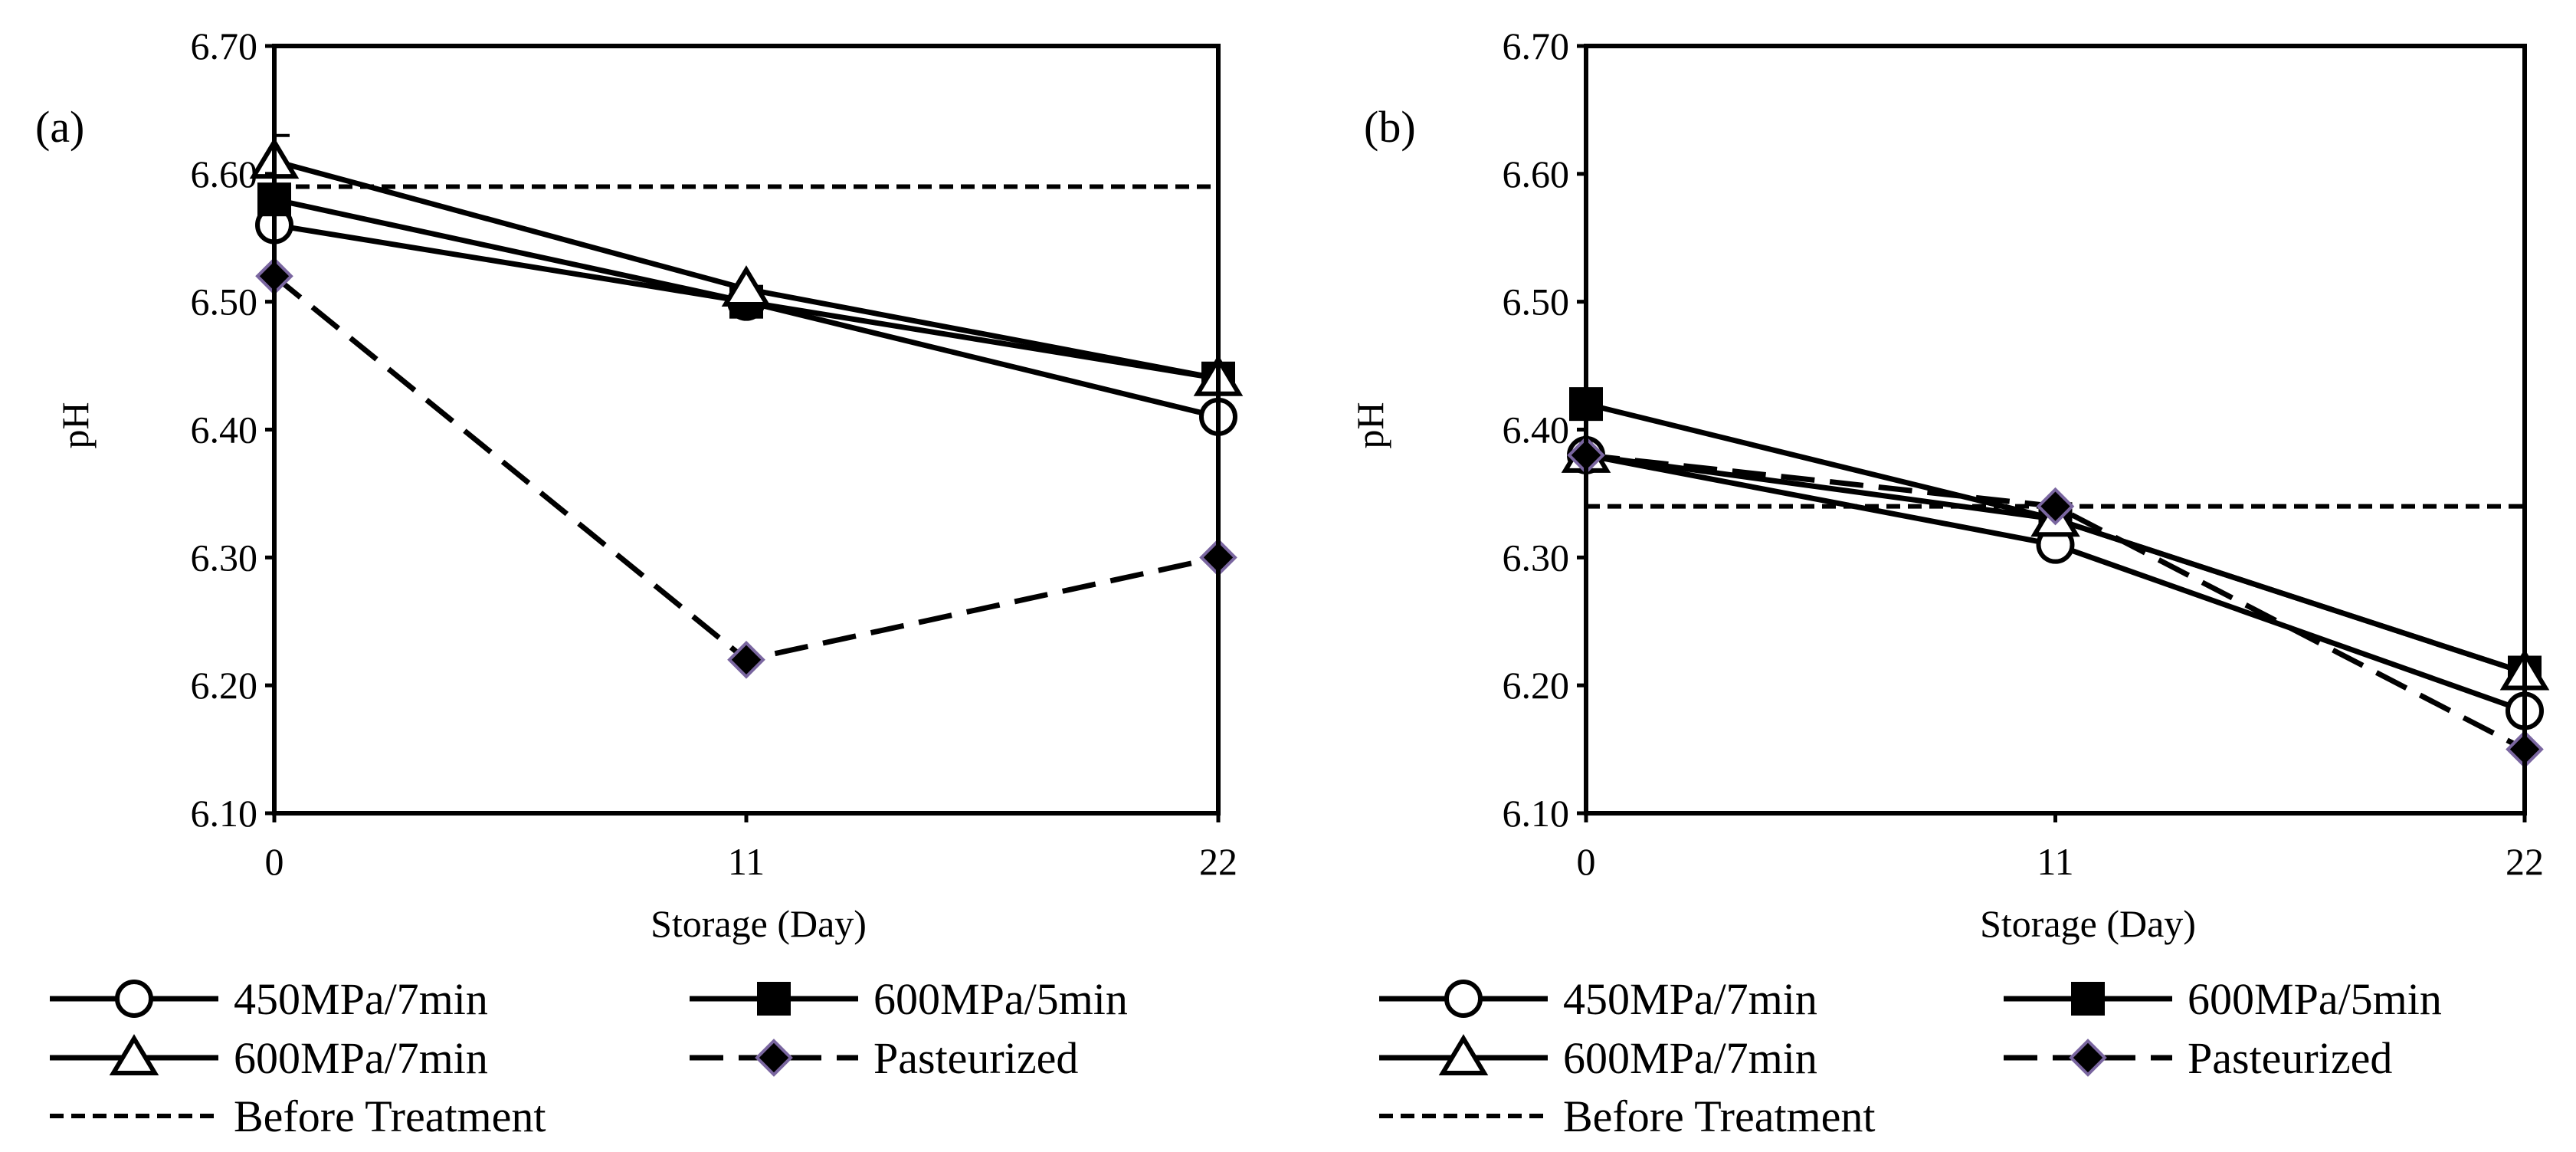 Image resolution: width=2576 pixels, height=1152 pixels. I want to click on legend-entry-450-b: 450MPa/7min, so click(1598, 999).